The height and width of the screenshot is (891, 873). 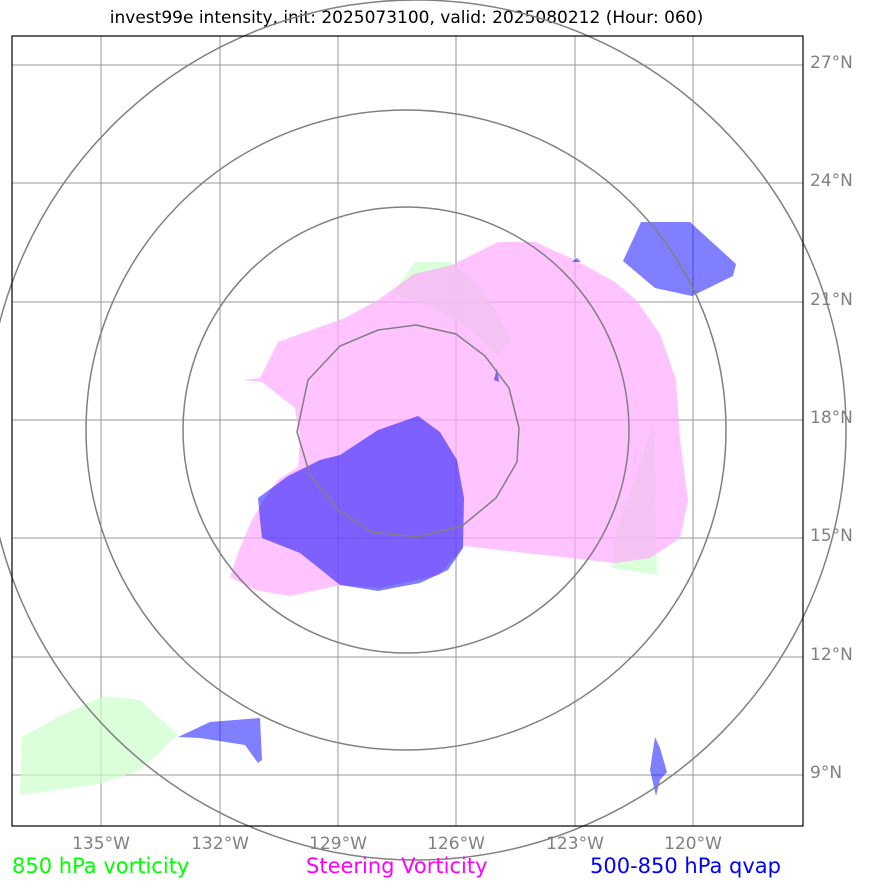 What do you see at coordinates (831, 181) in the screenshot?
I see `lat-label-24n: 24°N` at bounding box center [831, 181].